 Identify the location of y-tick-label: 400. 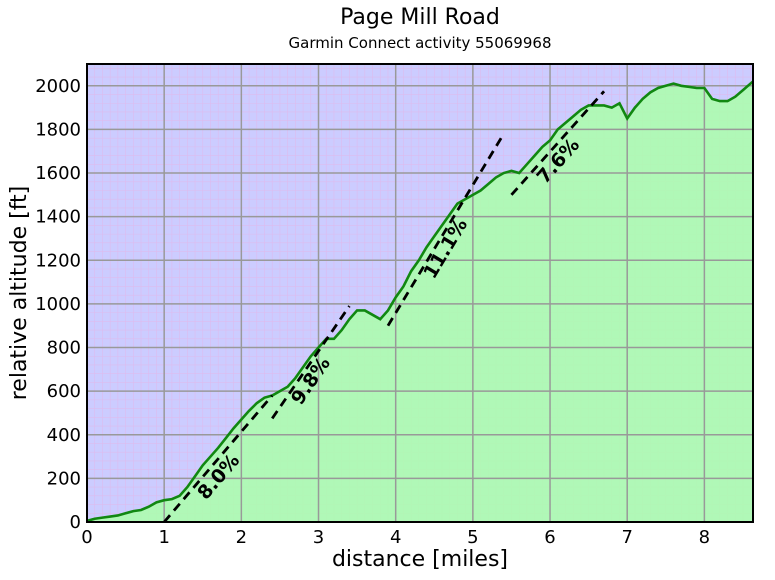
(64, 435).